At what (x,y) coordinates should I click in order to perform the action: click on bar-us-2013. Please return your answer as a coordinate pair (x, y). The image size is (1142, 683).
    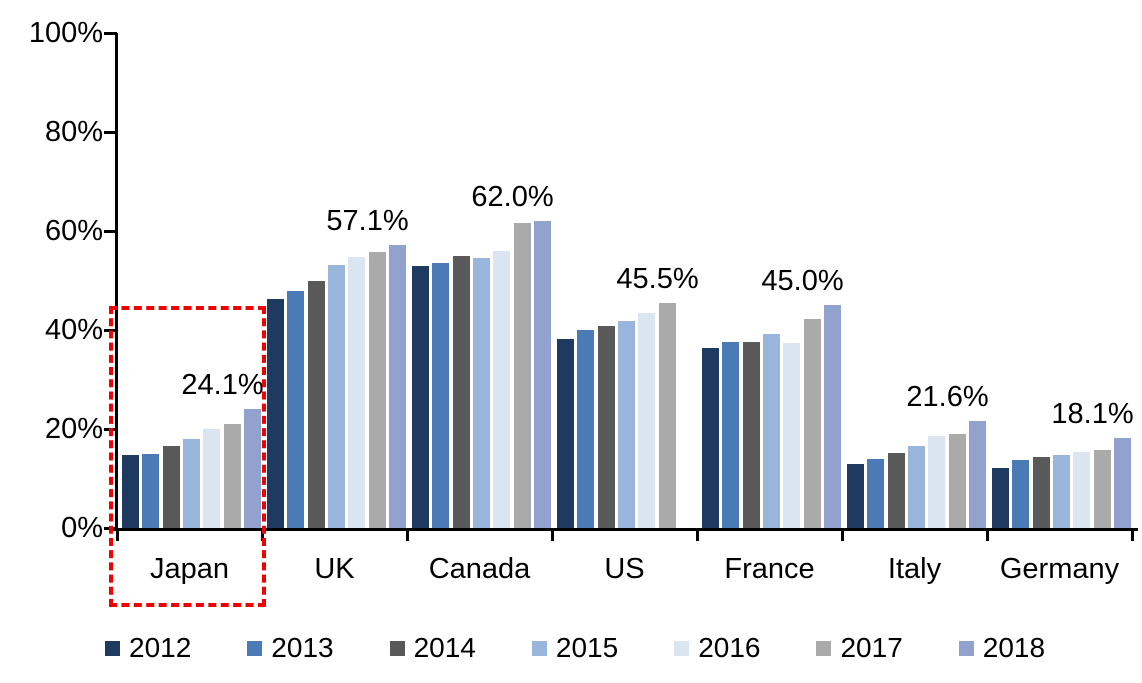
    Looking at the image, I should click on (586, 429).